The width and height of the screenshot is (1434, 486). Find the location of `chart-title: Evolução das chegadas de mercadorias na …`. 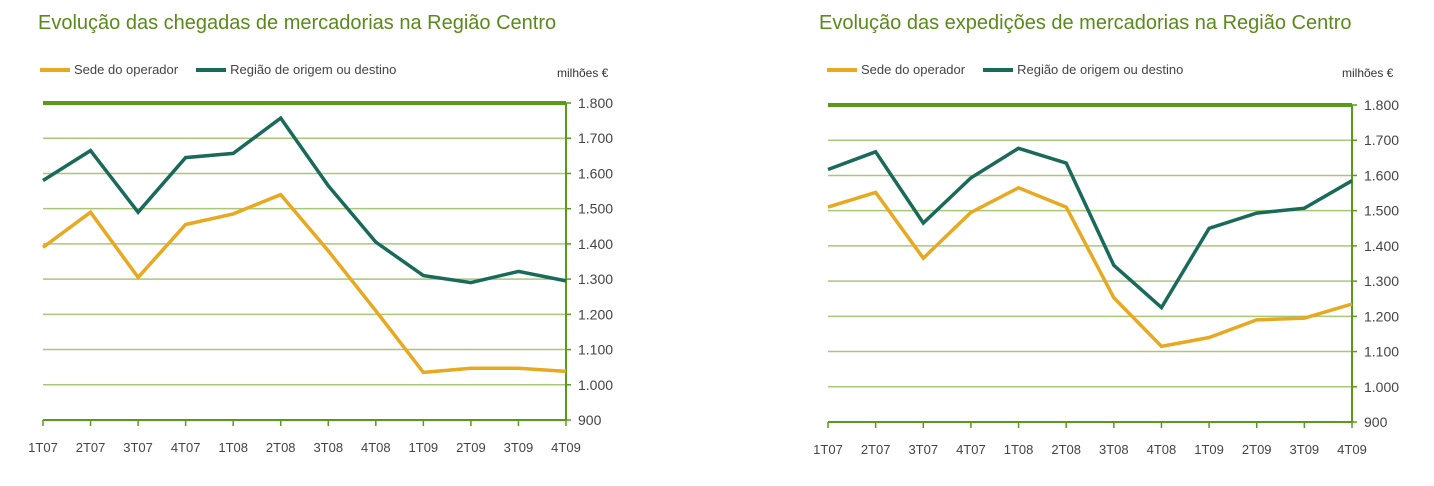

chart-title: Evolução das chegadas de mercadorias na … is located at coordinates (297, 23).